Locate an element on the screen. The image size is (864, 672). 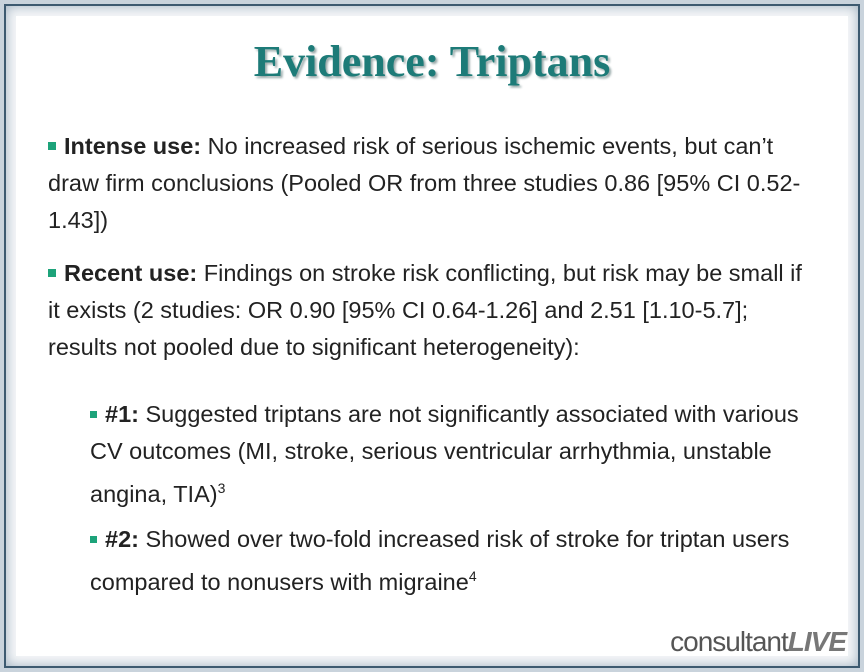
reference: 3 is located at coordinates (221, 488).